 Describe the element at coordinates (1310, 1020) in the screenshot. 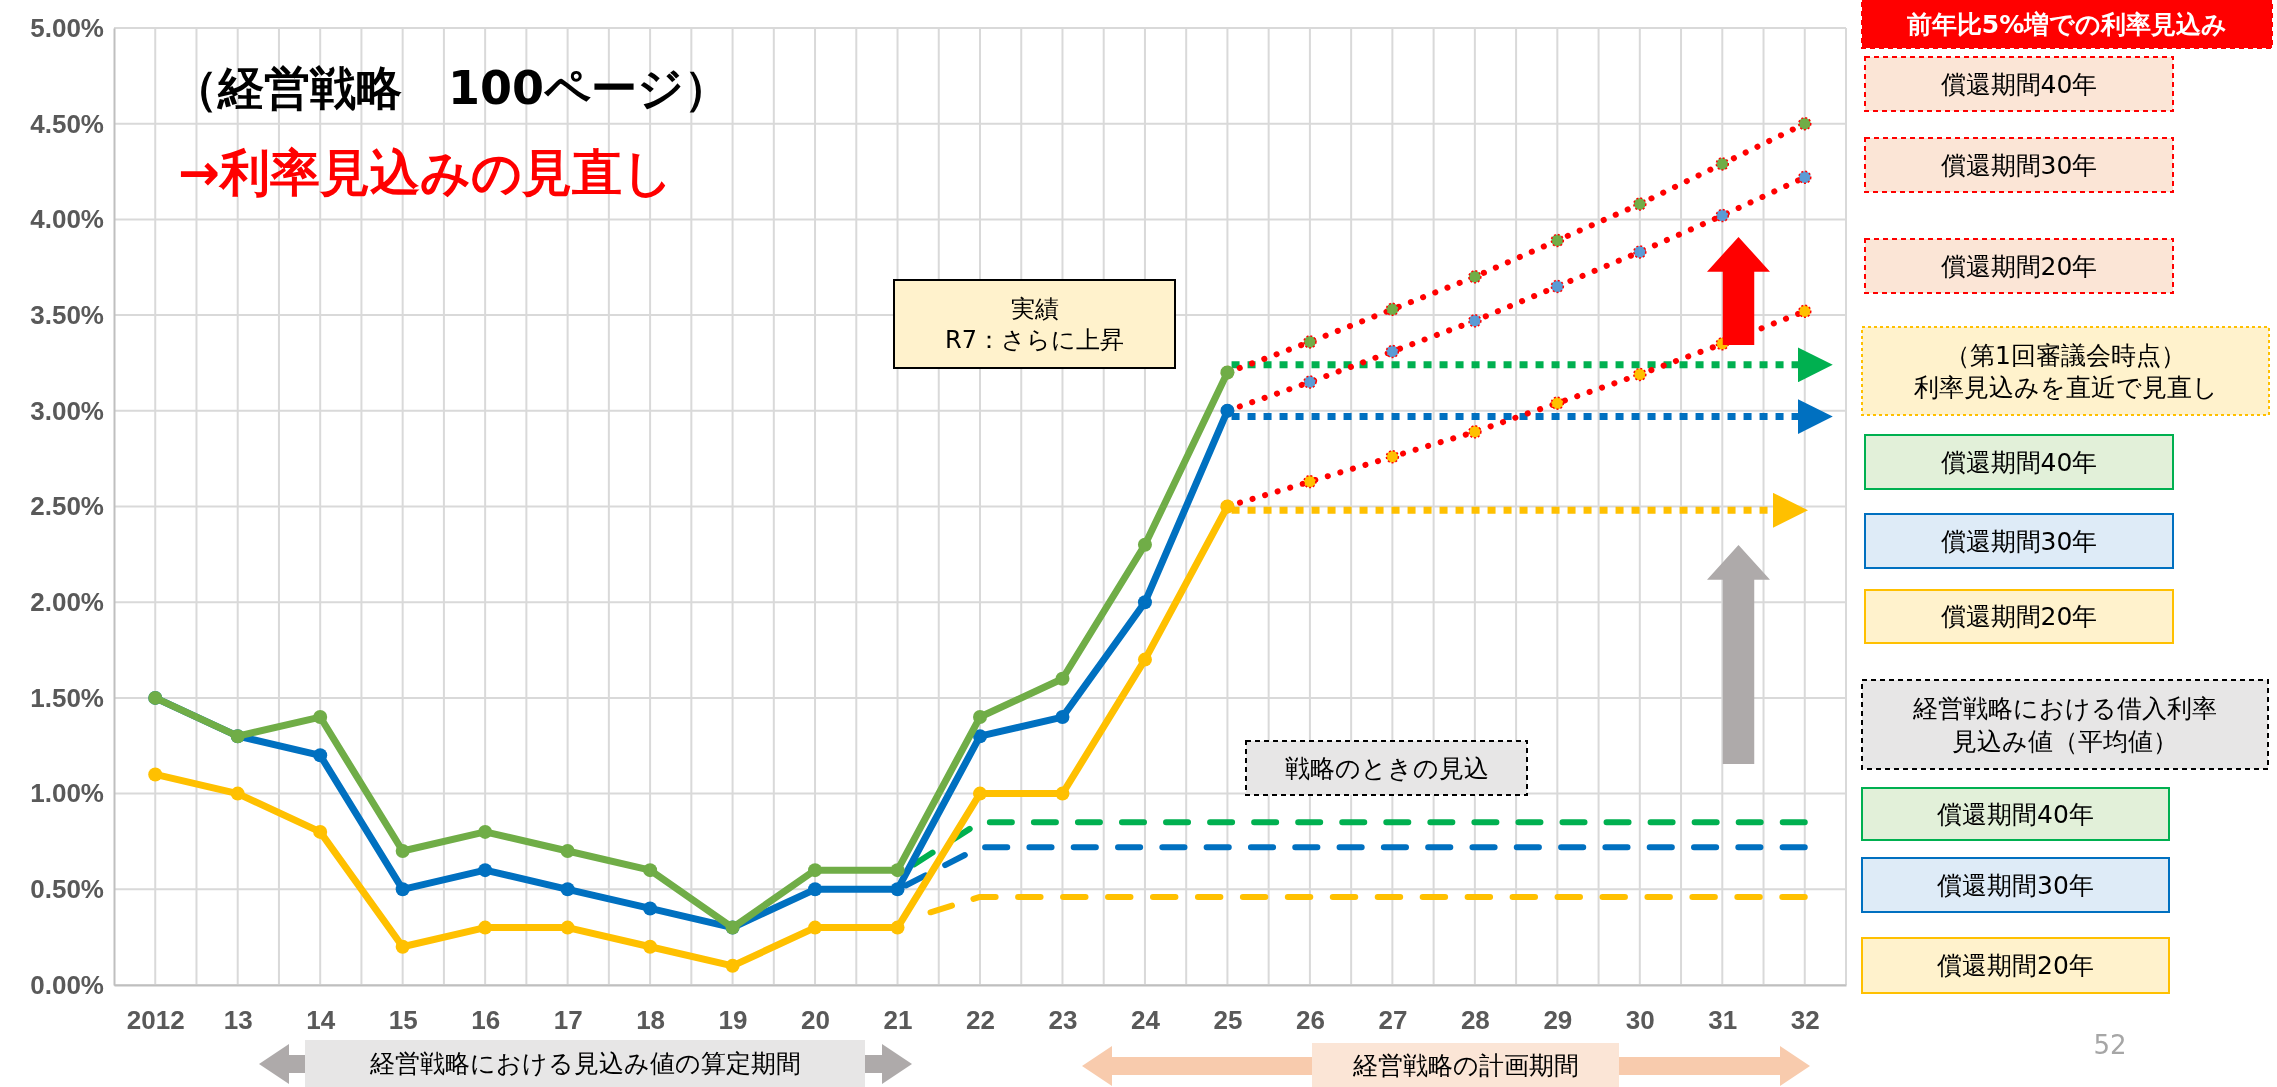

I see `x-tick-label: 26` at that location.